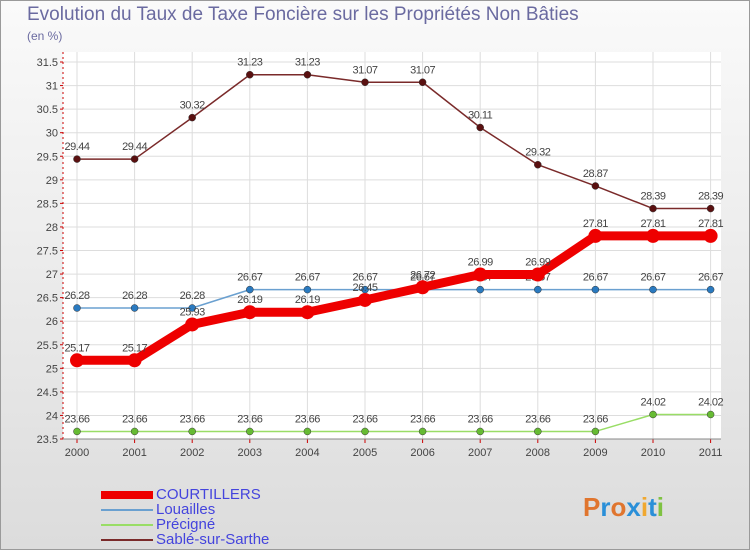  I want to click on y-tick-label: 29.5, so click(47, 157).